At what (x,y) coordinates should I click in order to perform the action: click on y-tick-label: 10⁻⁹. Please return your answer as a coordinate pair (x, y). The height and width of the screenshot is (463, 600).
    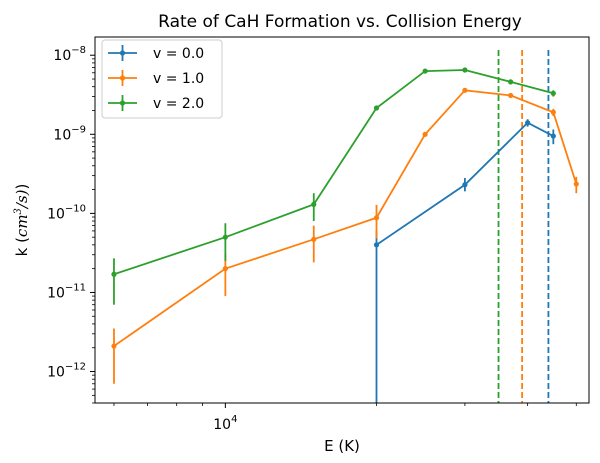
    Looking at the image, I should click on (69, 133).